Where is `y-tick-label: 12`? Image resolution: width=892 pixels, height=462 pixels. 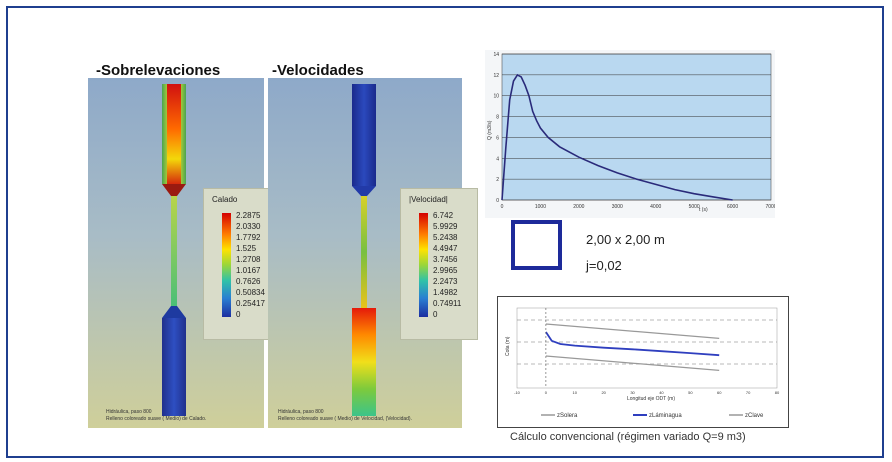 y-tick-label: 12 is located at coordinates (496, 76).